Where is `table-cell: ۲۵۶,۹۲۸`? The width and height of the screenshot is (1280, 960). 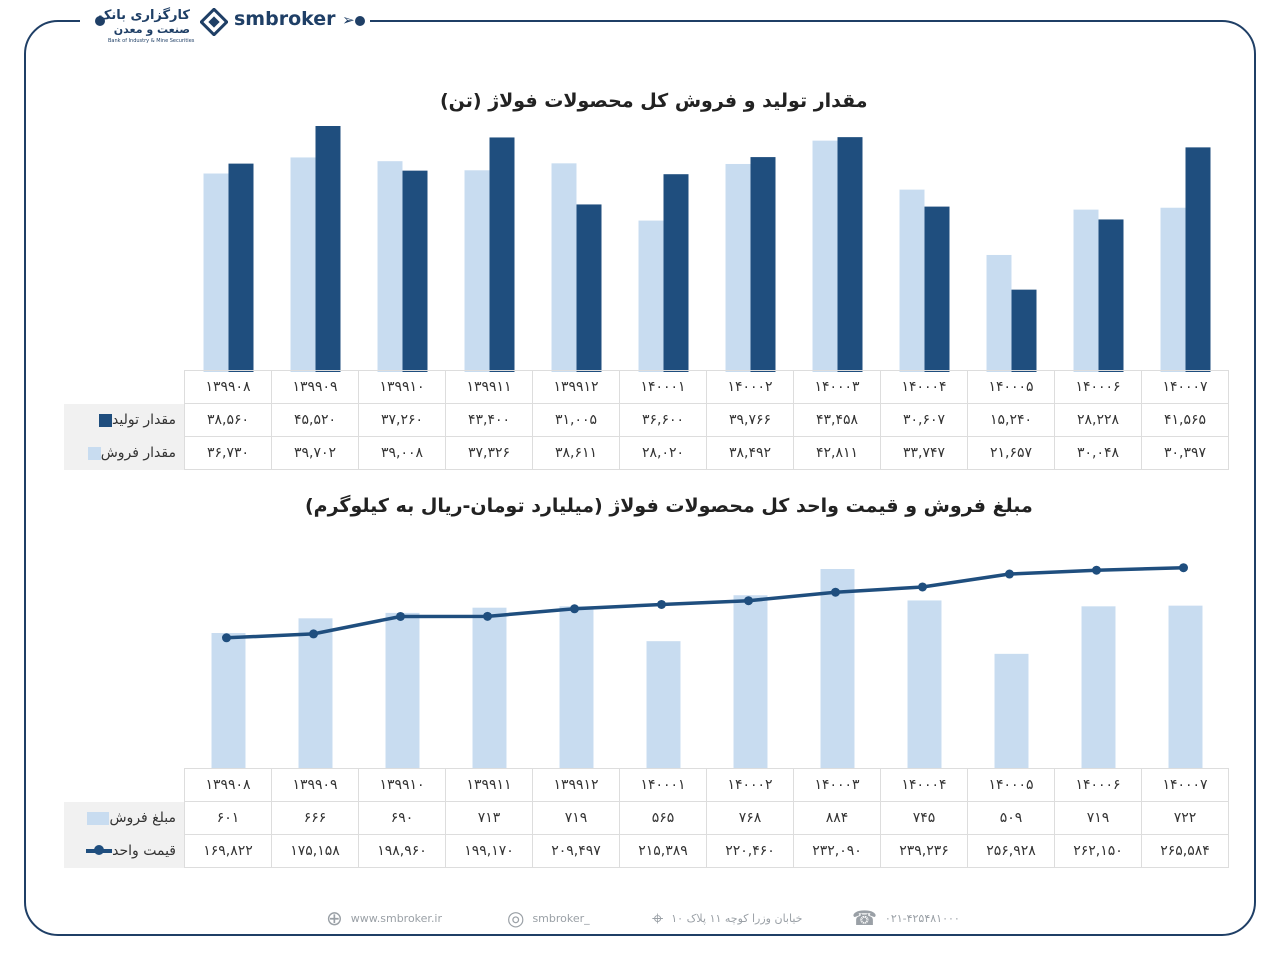
table-cell: ۲۵۶,۹۲۸ is located at coordinates (1011, 851).